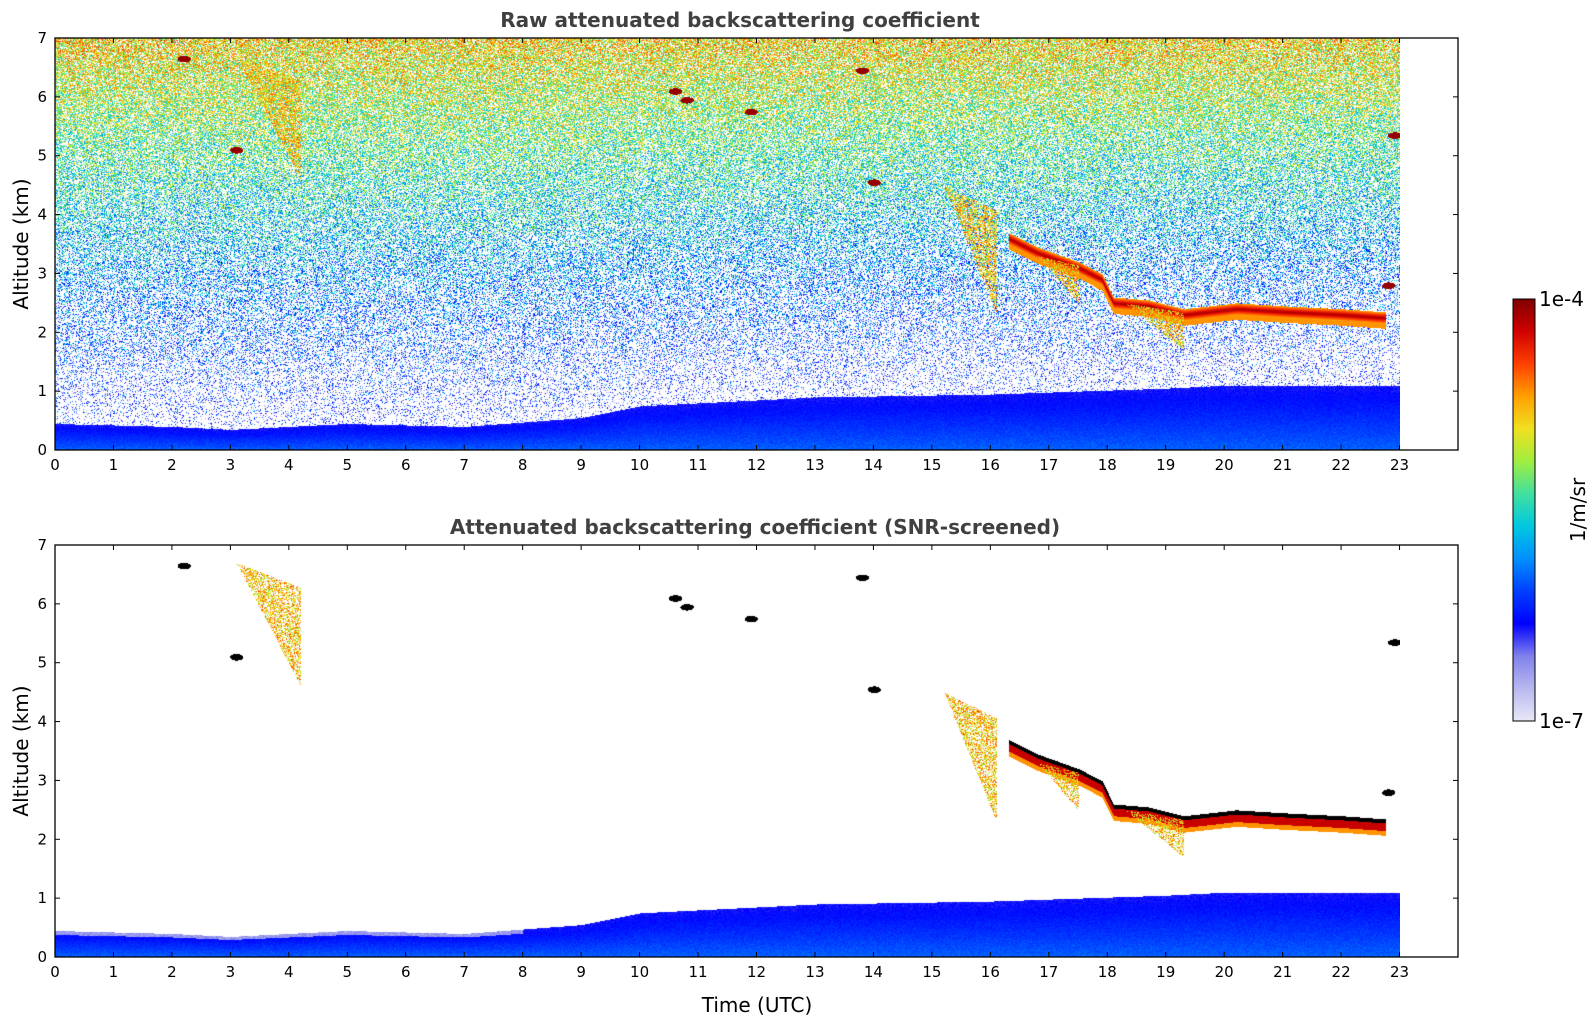 The width and height of the screenshot is (1595, 1020). Describe the element at coordinates (21, 750) in the screenshot. I see `screened-y-axis-label: Altitude (km)` at that location.